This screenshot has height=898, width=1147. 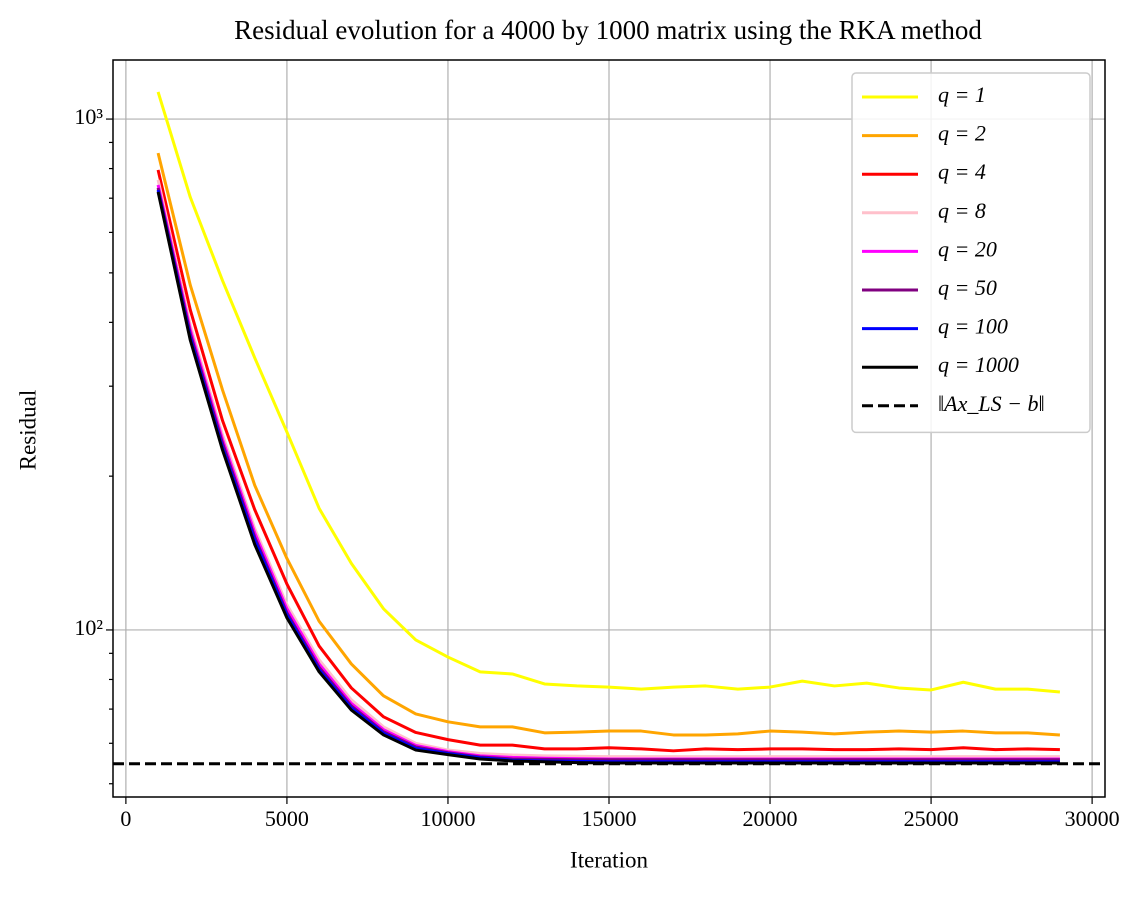 What do you see at coordinates (27, 430) in the screenshot?
I see `y-axis-label: Residual` at bounding box center [27, 430].